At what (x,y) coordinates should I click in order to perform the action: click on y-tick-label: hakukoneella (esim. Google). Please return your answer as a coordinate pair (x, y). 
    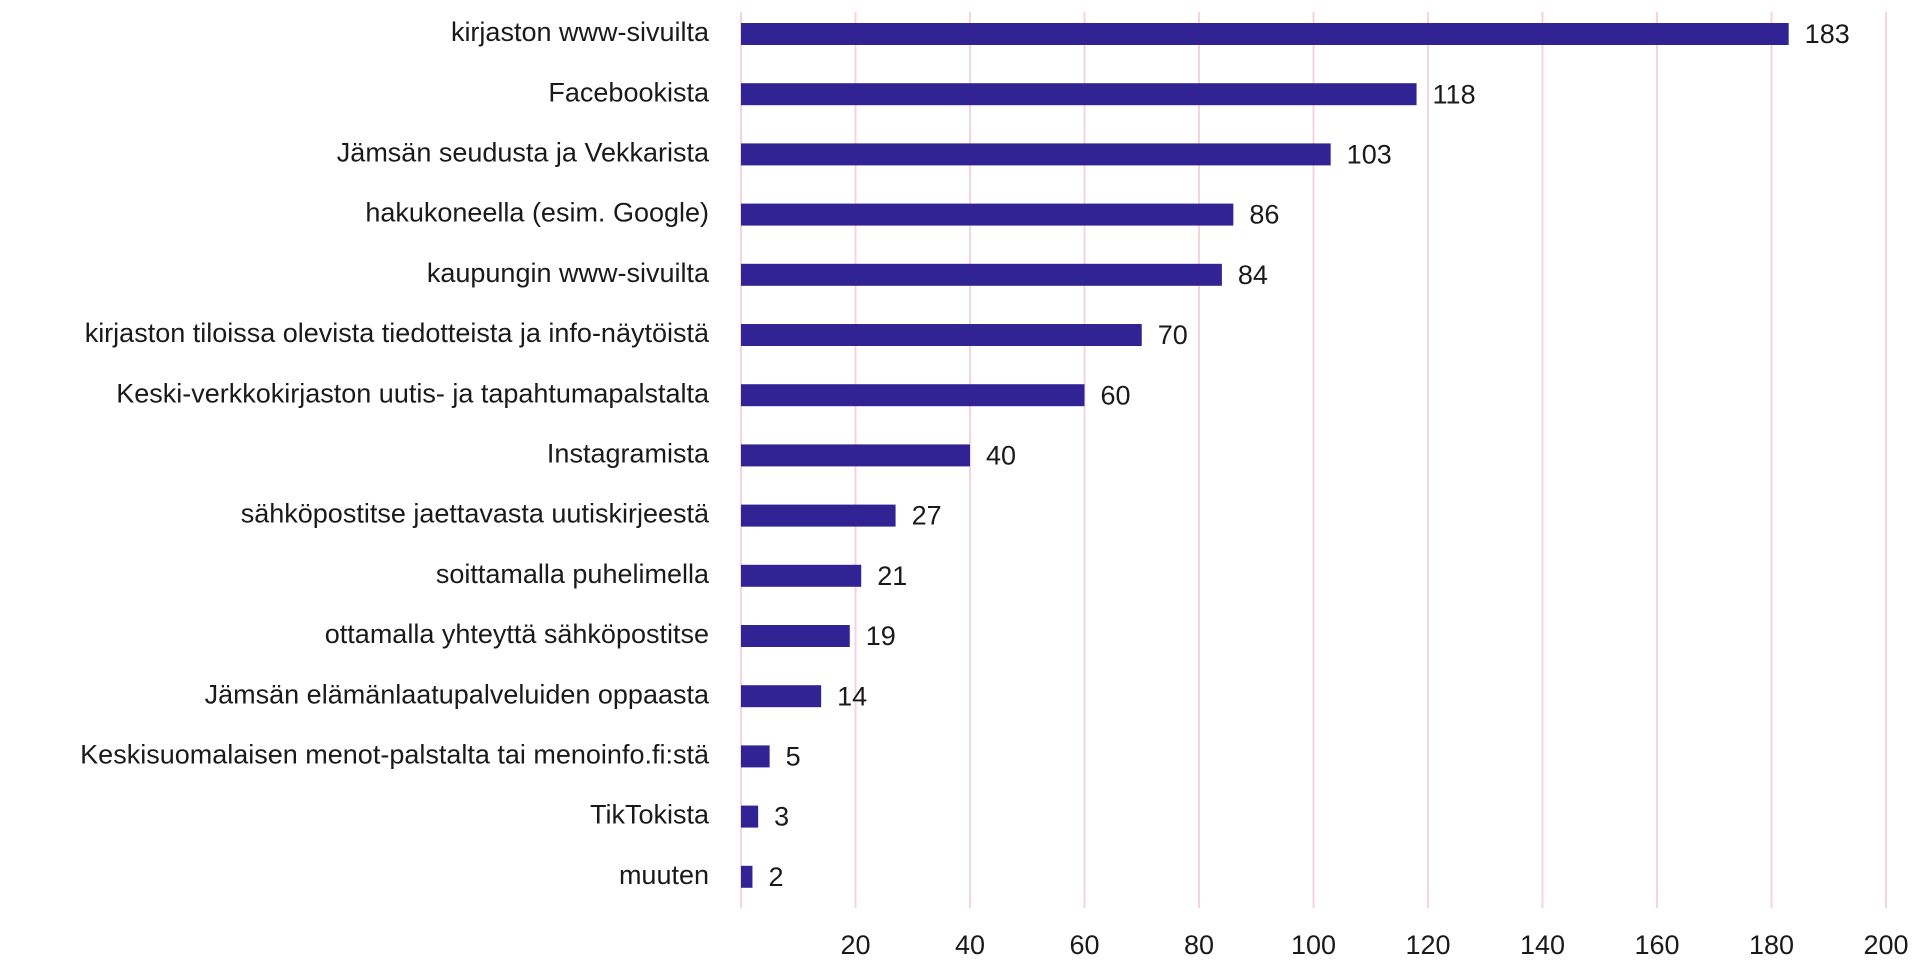
    Looking at the image, I should click on (537, 213).